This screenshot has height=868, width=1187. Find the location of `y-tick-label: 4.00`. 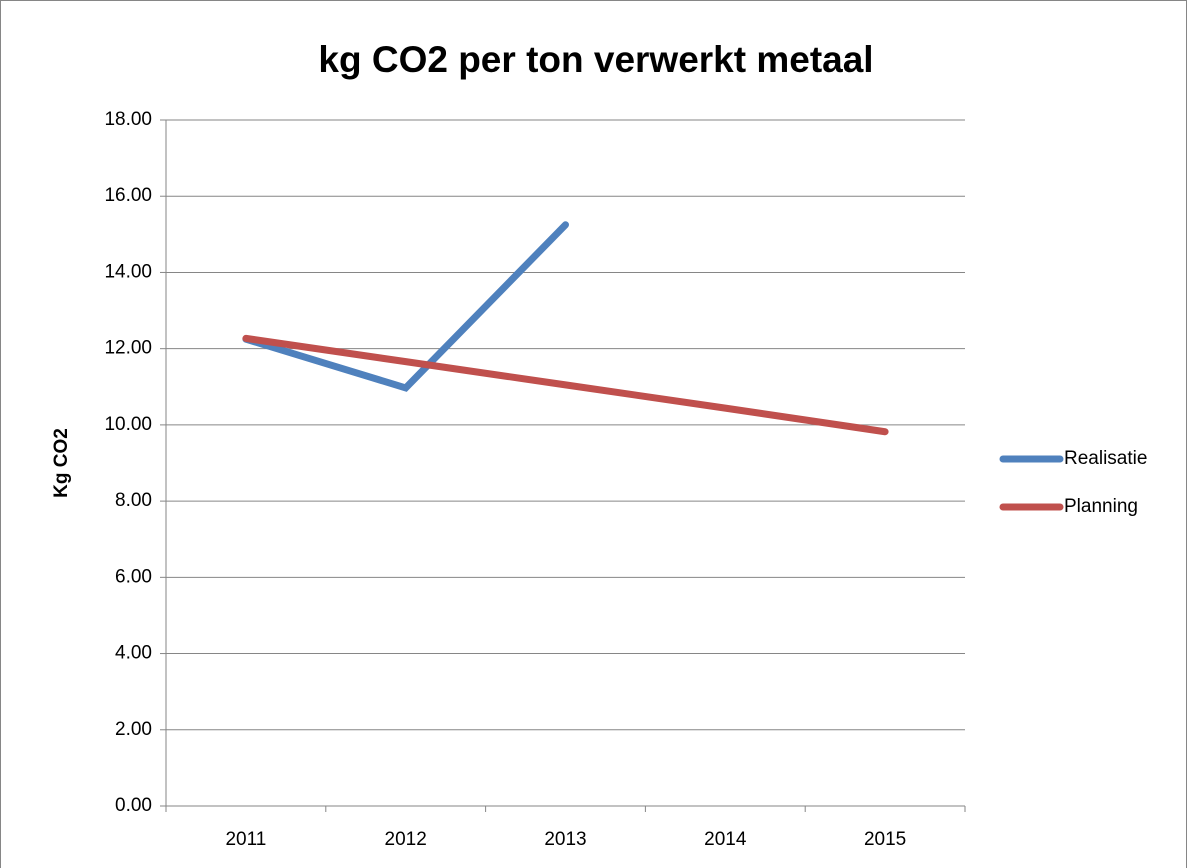

y-tick-label: 4.00 is located at coordinates (133, 653).